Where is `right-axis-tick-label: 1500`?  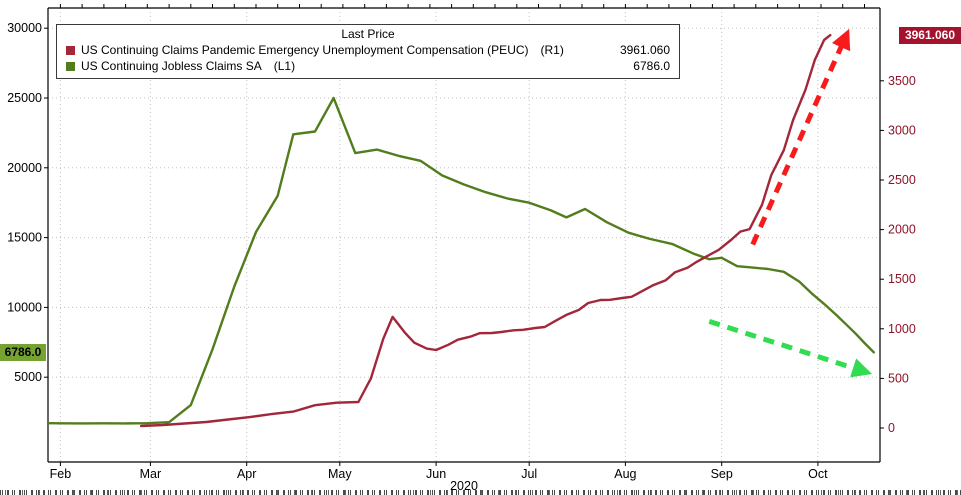
right-axis-tick-label: 1500 is located at coordinates (902, 279).